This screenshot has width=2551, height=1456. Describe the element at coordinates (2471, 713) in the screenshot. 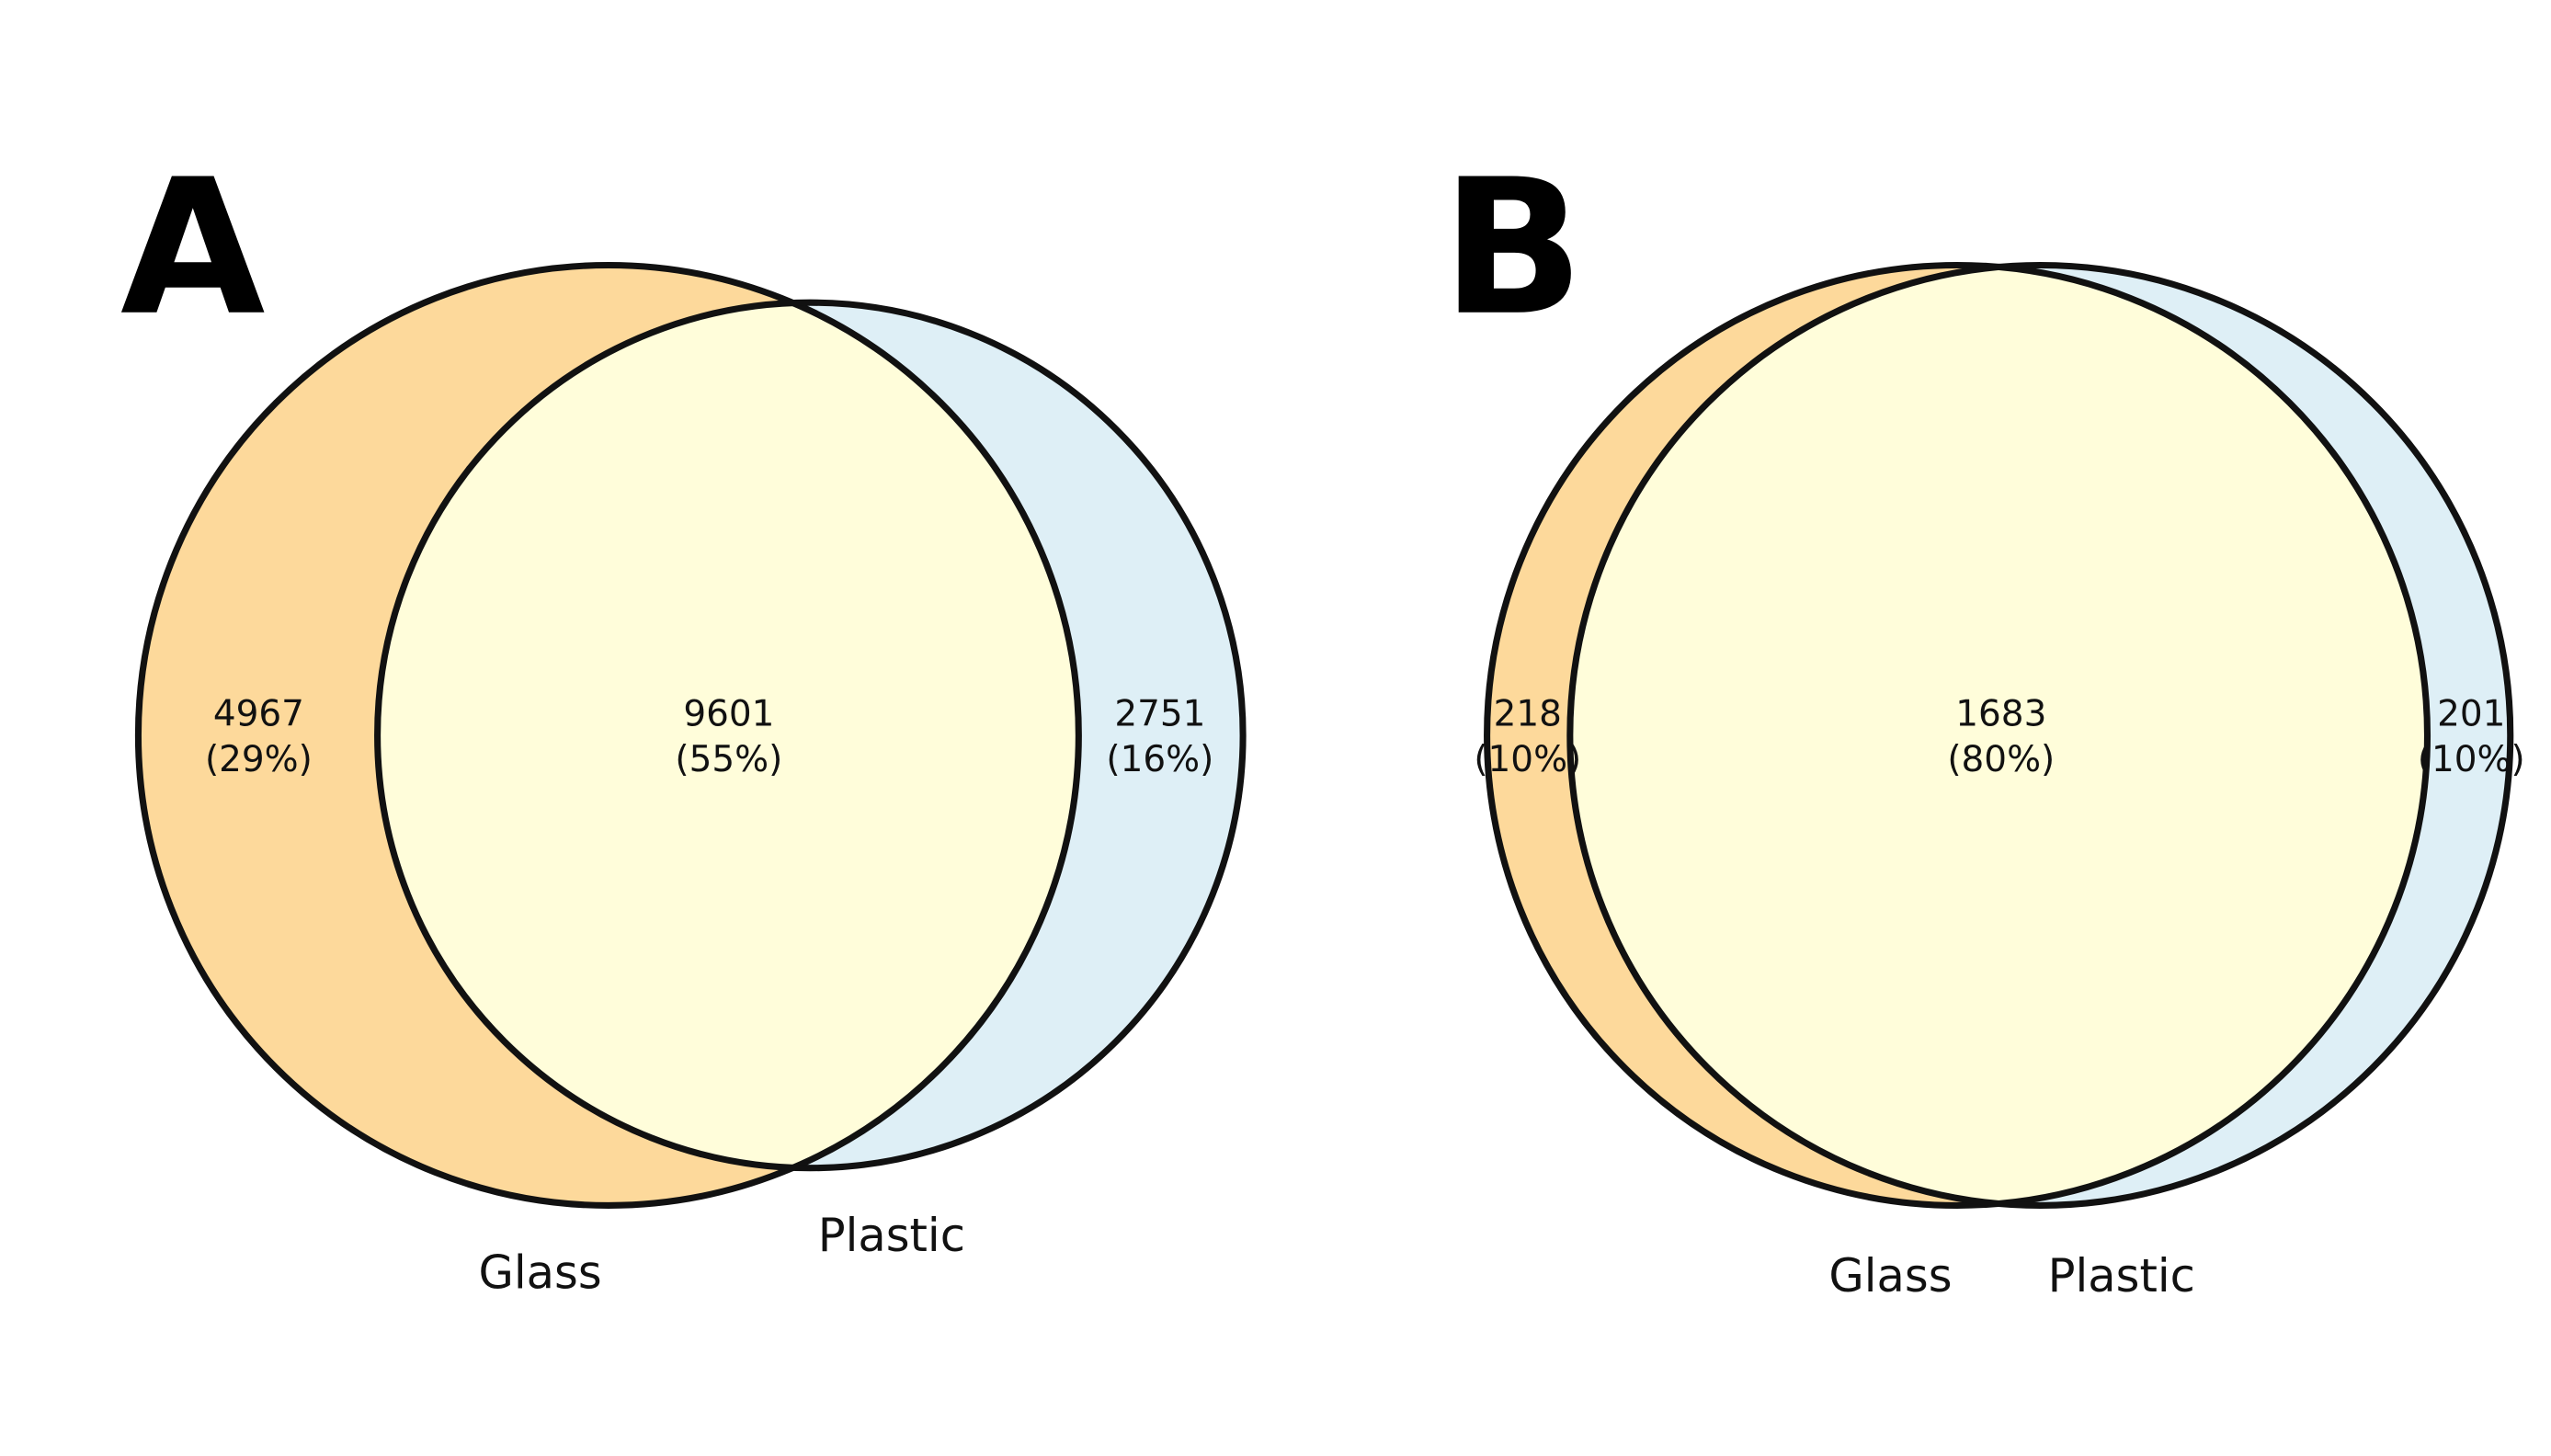

I see `plastic-only-count-b: 201` at that location.